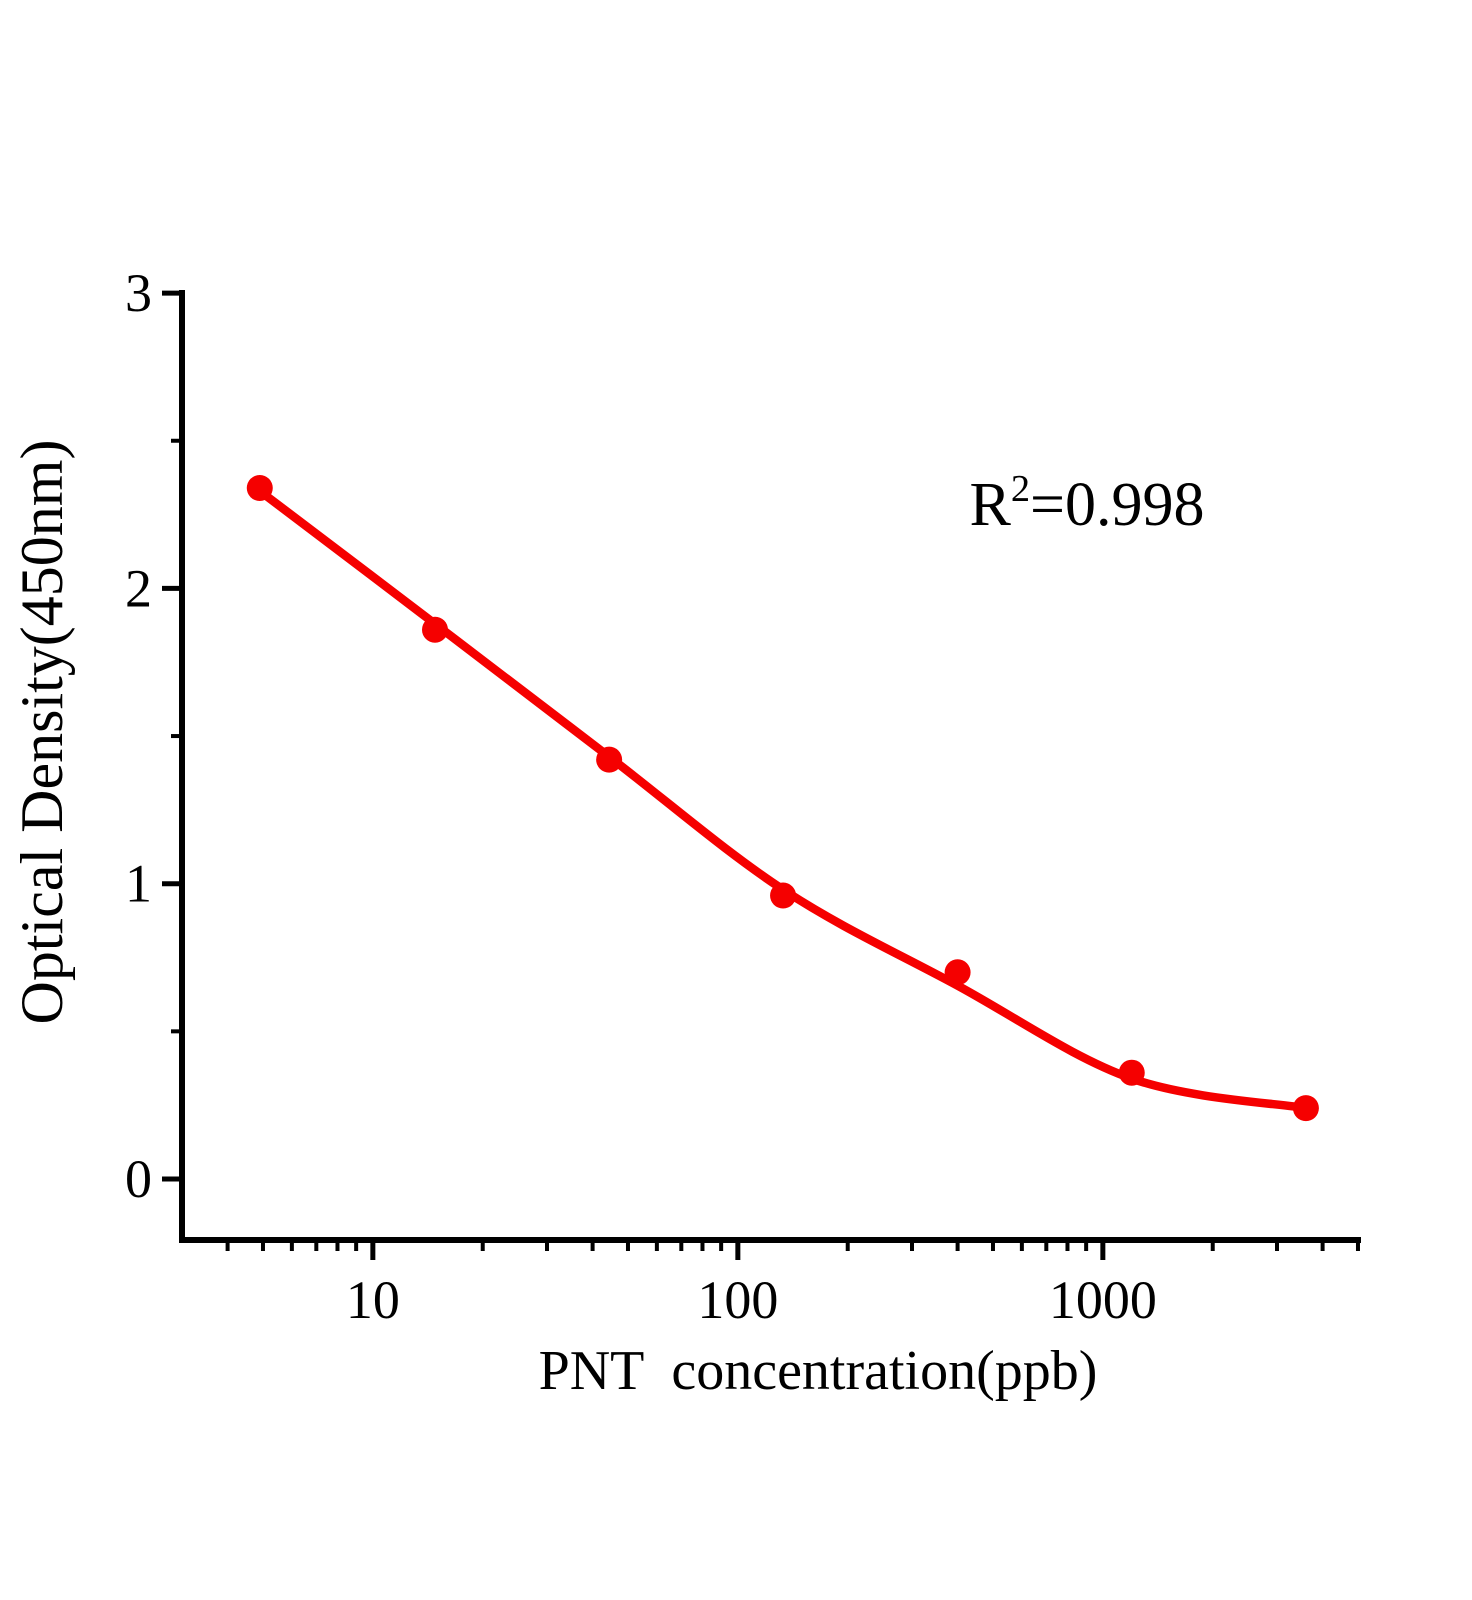 This screenshot has height=1600, width=1472. I want to click on y-tick-label: 2, so click(138, 588).